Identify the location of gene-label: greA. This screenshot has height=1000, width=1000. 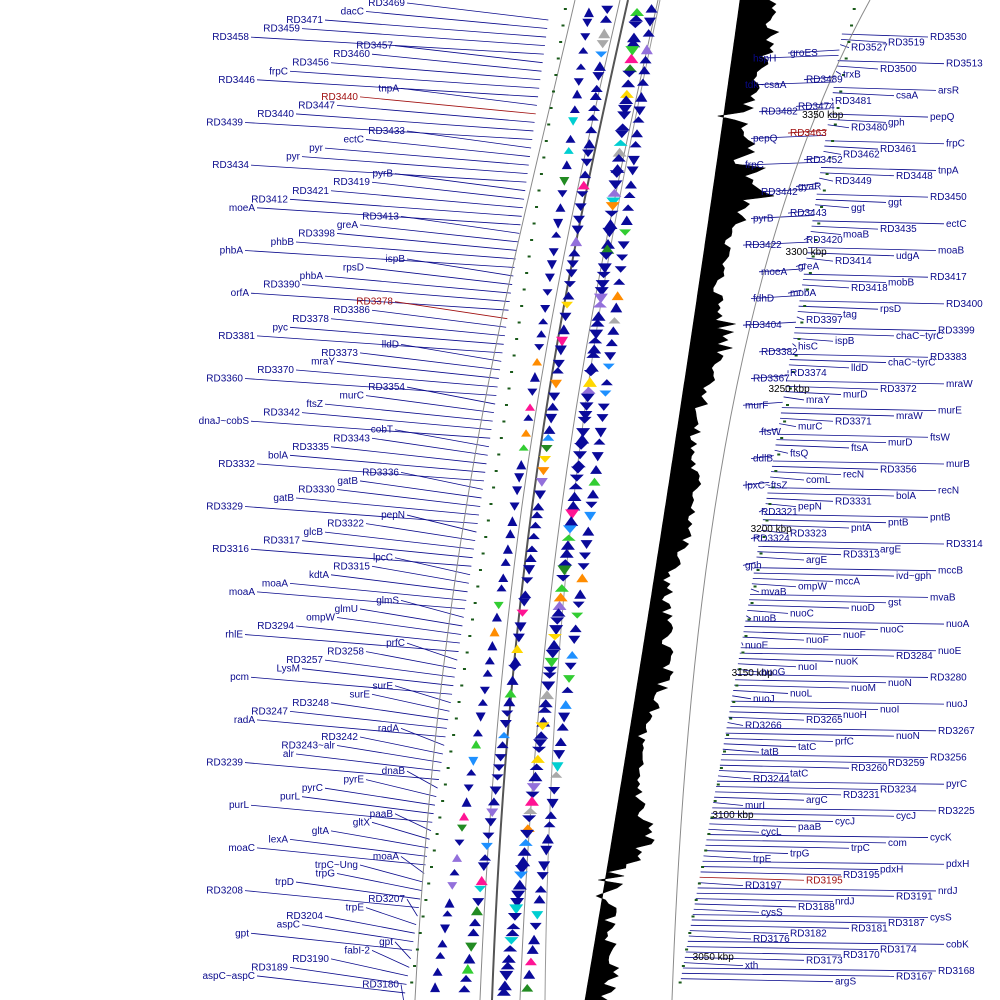
(347, 225).